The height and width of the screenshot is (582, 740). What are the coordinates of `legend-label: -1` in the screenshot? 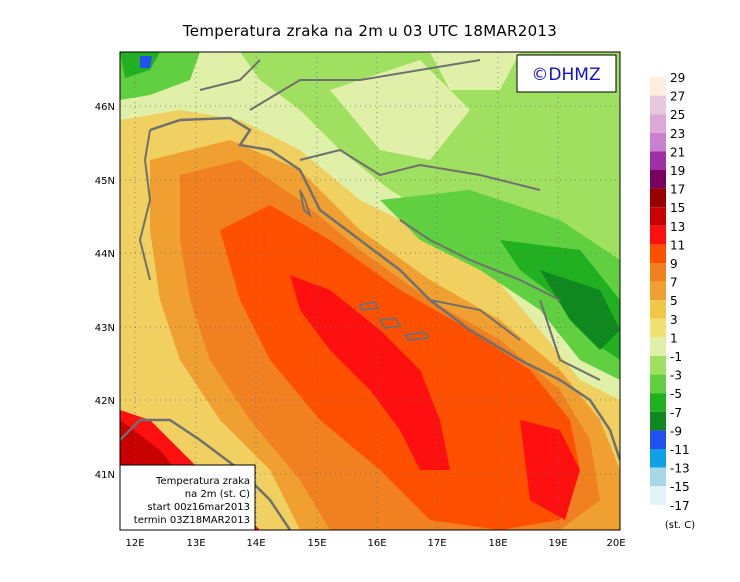 It's located at (676, 357).